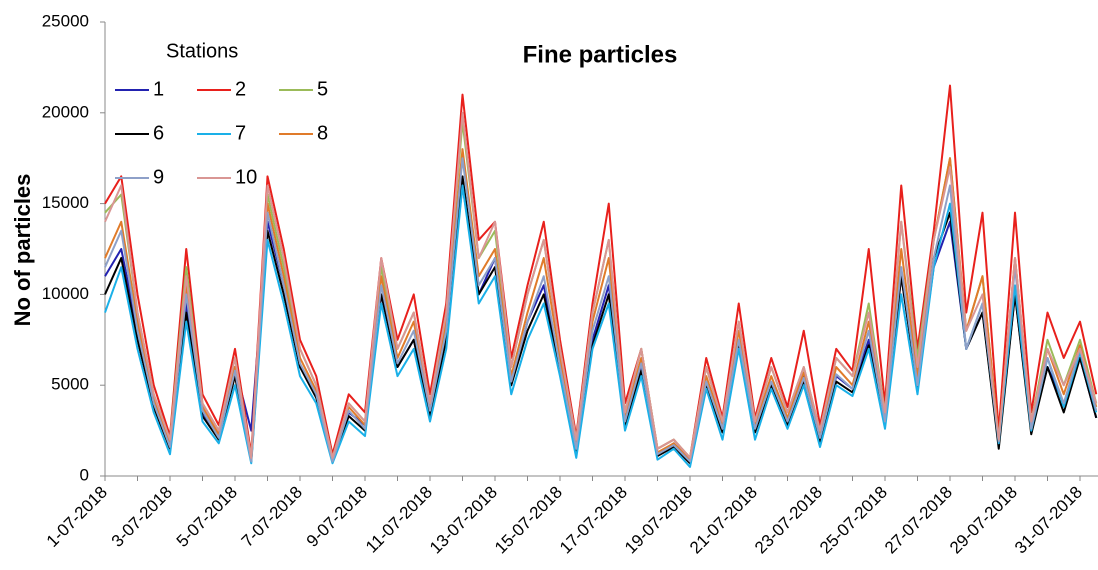 The height and width of the screenshot is (570, 1098). I want to click on x-tick-label: 31-07-2018, so click(1048, 520).